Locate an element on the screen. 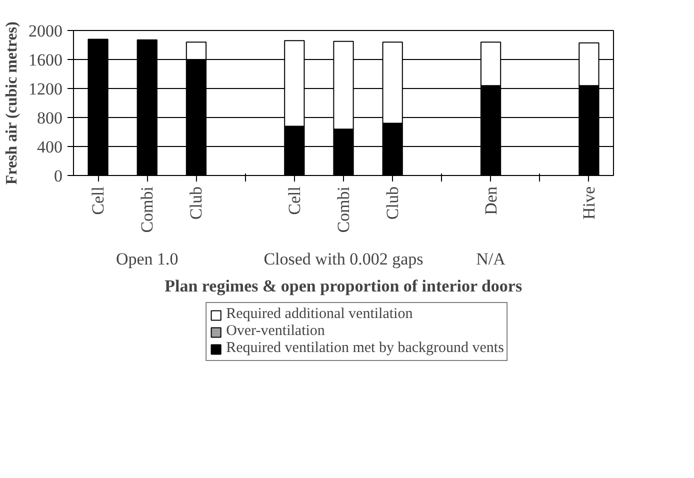 This screenshot has height=478, width=694. y-axis-title: Fresh air (cubic metres) is located at coordinates (12, 103).